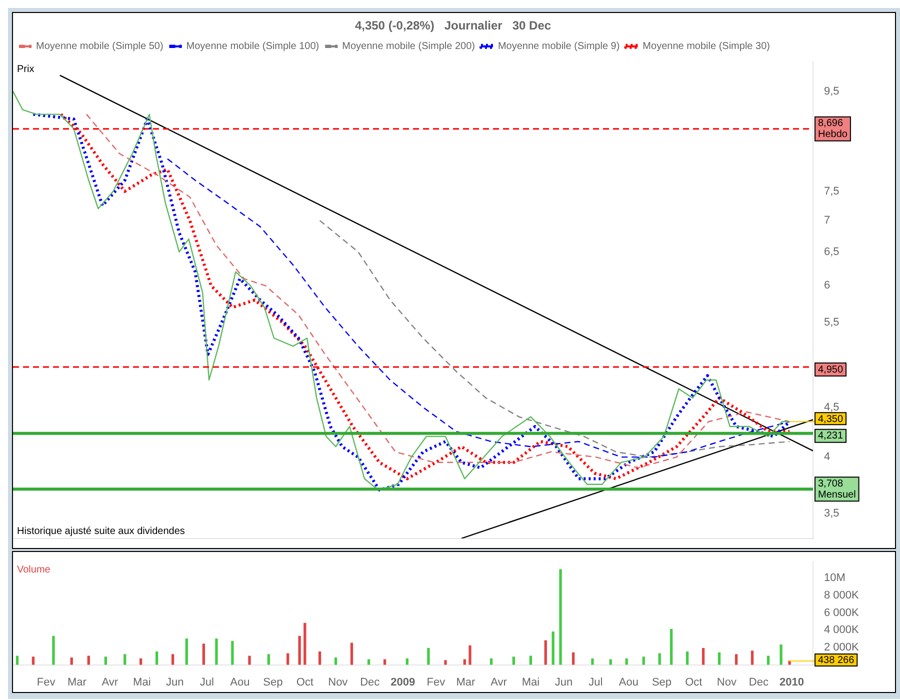 The image size is (900, 700). Describe the element at coordinates (831, 370) in the screenshot. I see `ref-line-label: 4,950` at that location.